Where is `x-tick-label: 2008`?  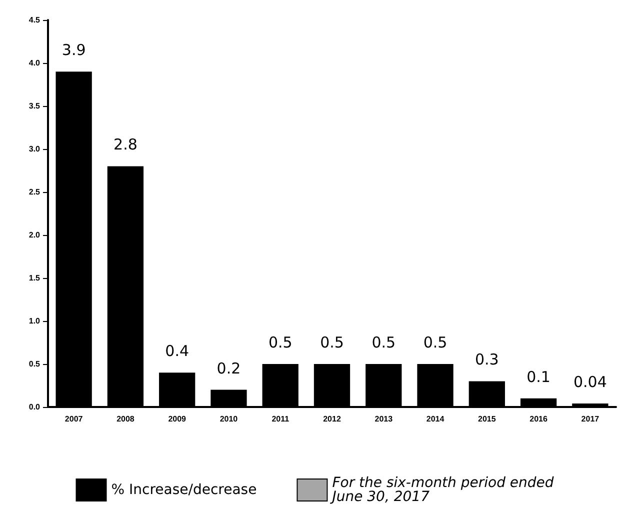 x-tick-label: 2008 is located at coordinates (125, 419).